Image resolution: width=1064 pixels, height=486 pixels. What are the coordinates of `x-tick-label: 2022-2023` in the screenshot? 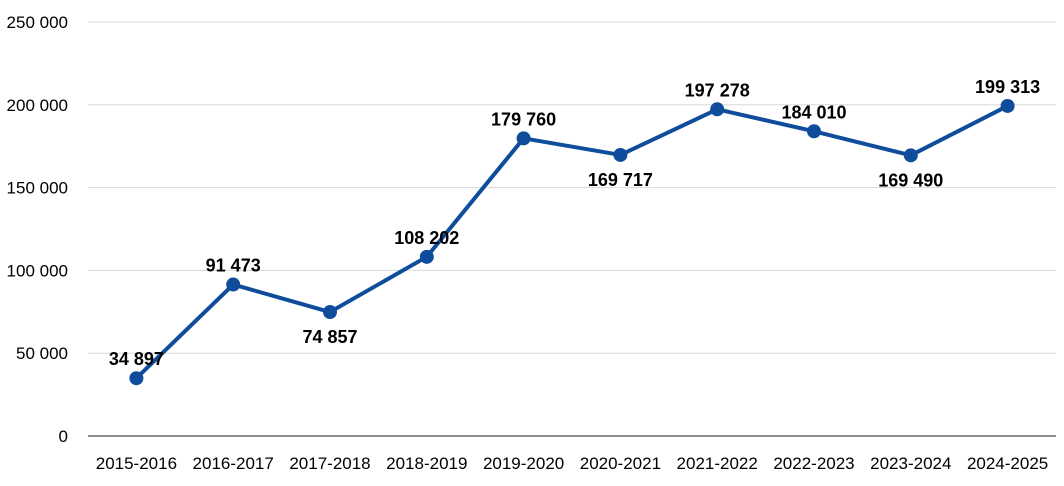 It's located at (813, 463).